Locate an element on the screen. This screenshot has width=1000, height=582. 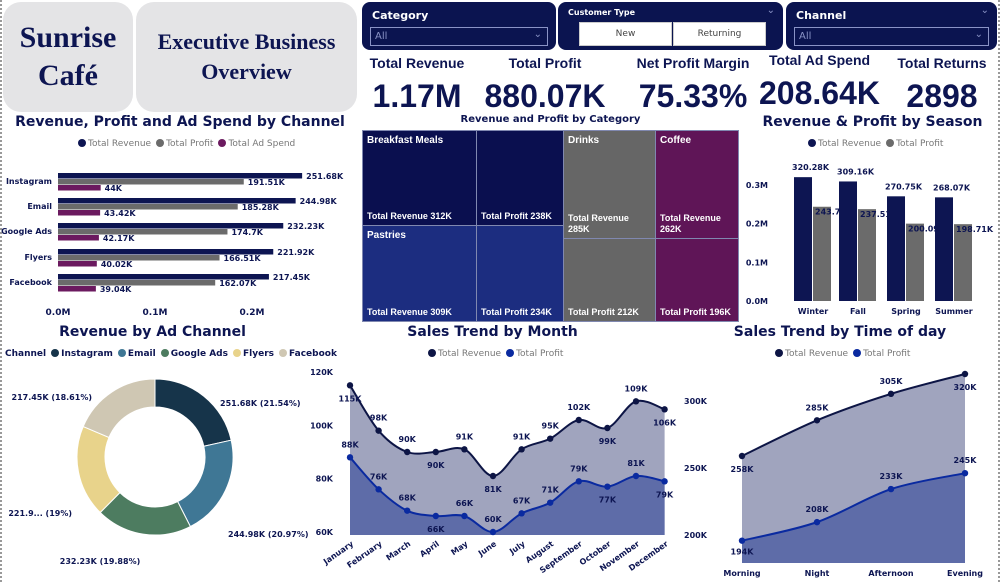
legend-flyers: Flyers is located at coordinates (253, 354).